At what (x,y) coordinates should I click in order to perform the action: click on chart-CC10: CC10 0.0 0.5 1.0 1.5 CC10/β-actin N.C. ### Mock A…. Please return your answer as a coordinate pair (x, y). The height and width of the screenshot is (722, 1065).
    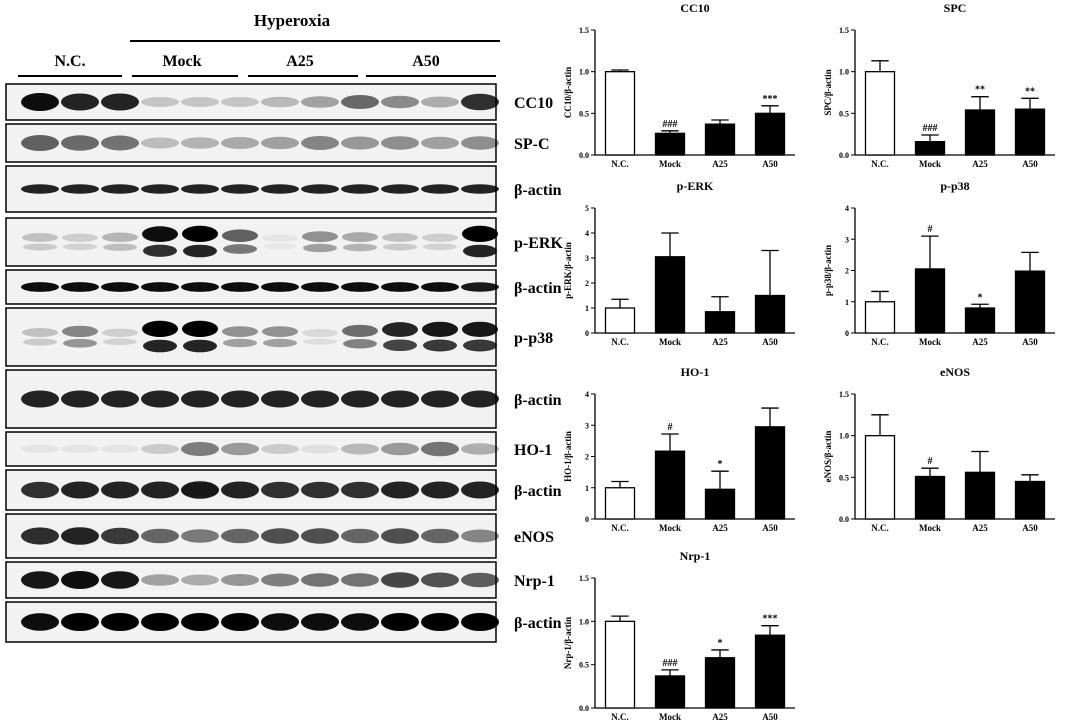
    Looking at the image, I should click on (679, 85).